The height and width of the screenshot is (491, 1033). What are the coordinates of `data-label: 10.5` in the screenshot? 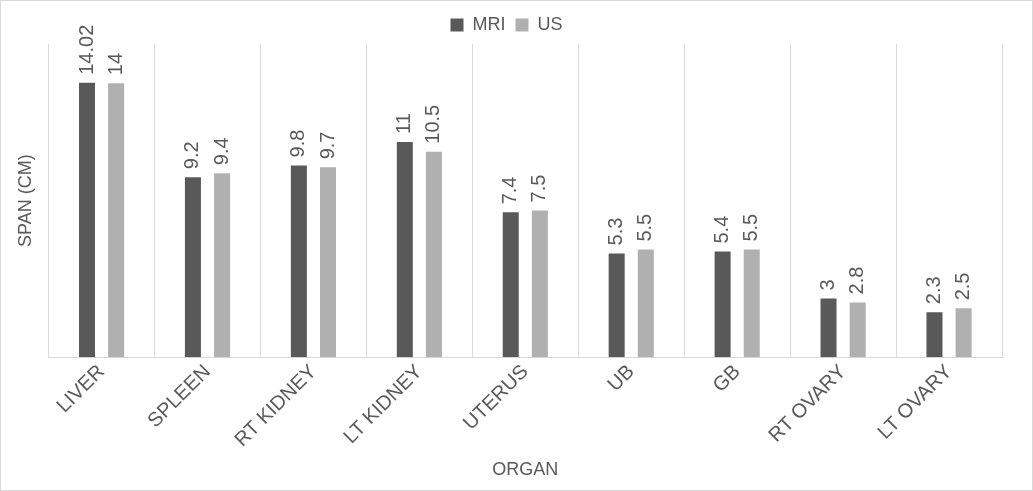 It's located at (432, 124).